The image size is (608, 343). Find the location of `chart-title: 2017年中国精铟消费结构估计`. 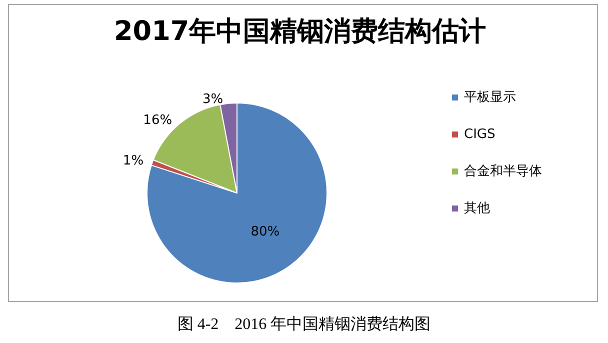

chart-title: 2017年中国精铟消费结构估计 is located at coordinates (300, 31).